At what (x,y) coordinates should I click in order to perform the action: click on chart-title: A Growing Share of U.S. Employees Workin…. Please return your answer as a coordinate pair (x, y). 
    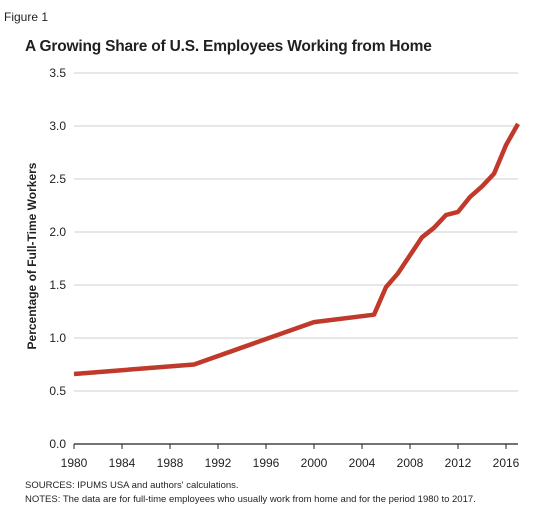
    Looking at the image, I should click on (228, 46).